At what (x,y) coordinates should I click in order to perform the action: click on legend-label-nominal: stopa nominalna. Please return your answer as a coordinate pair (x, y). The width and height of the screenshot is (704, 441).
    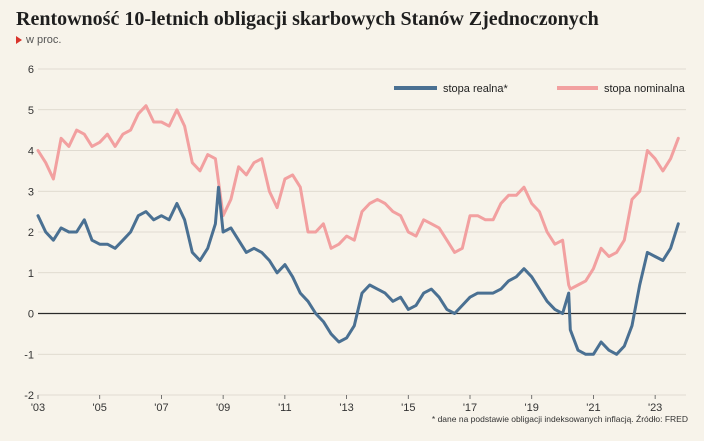
    Looking at the image, I should click on (645, 89).